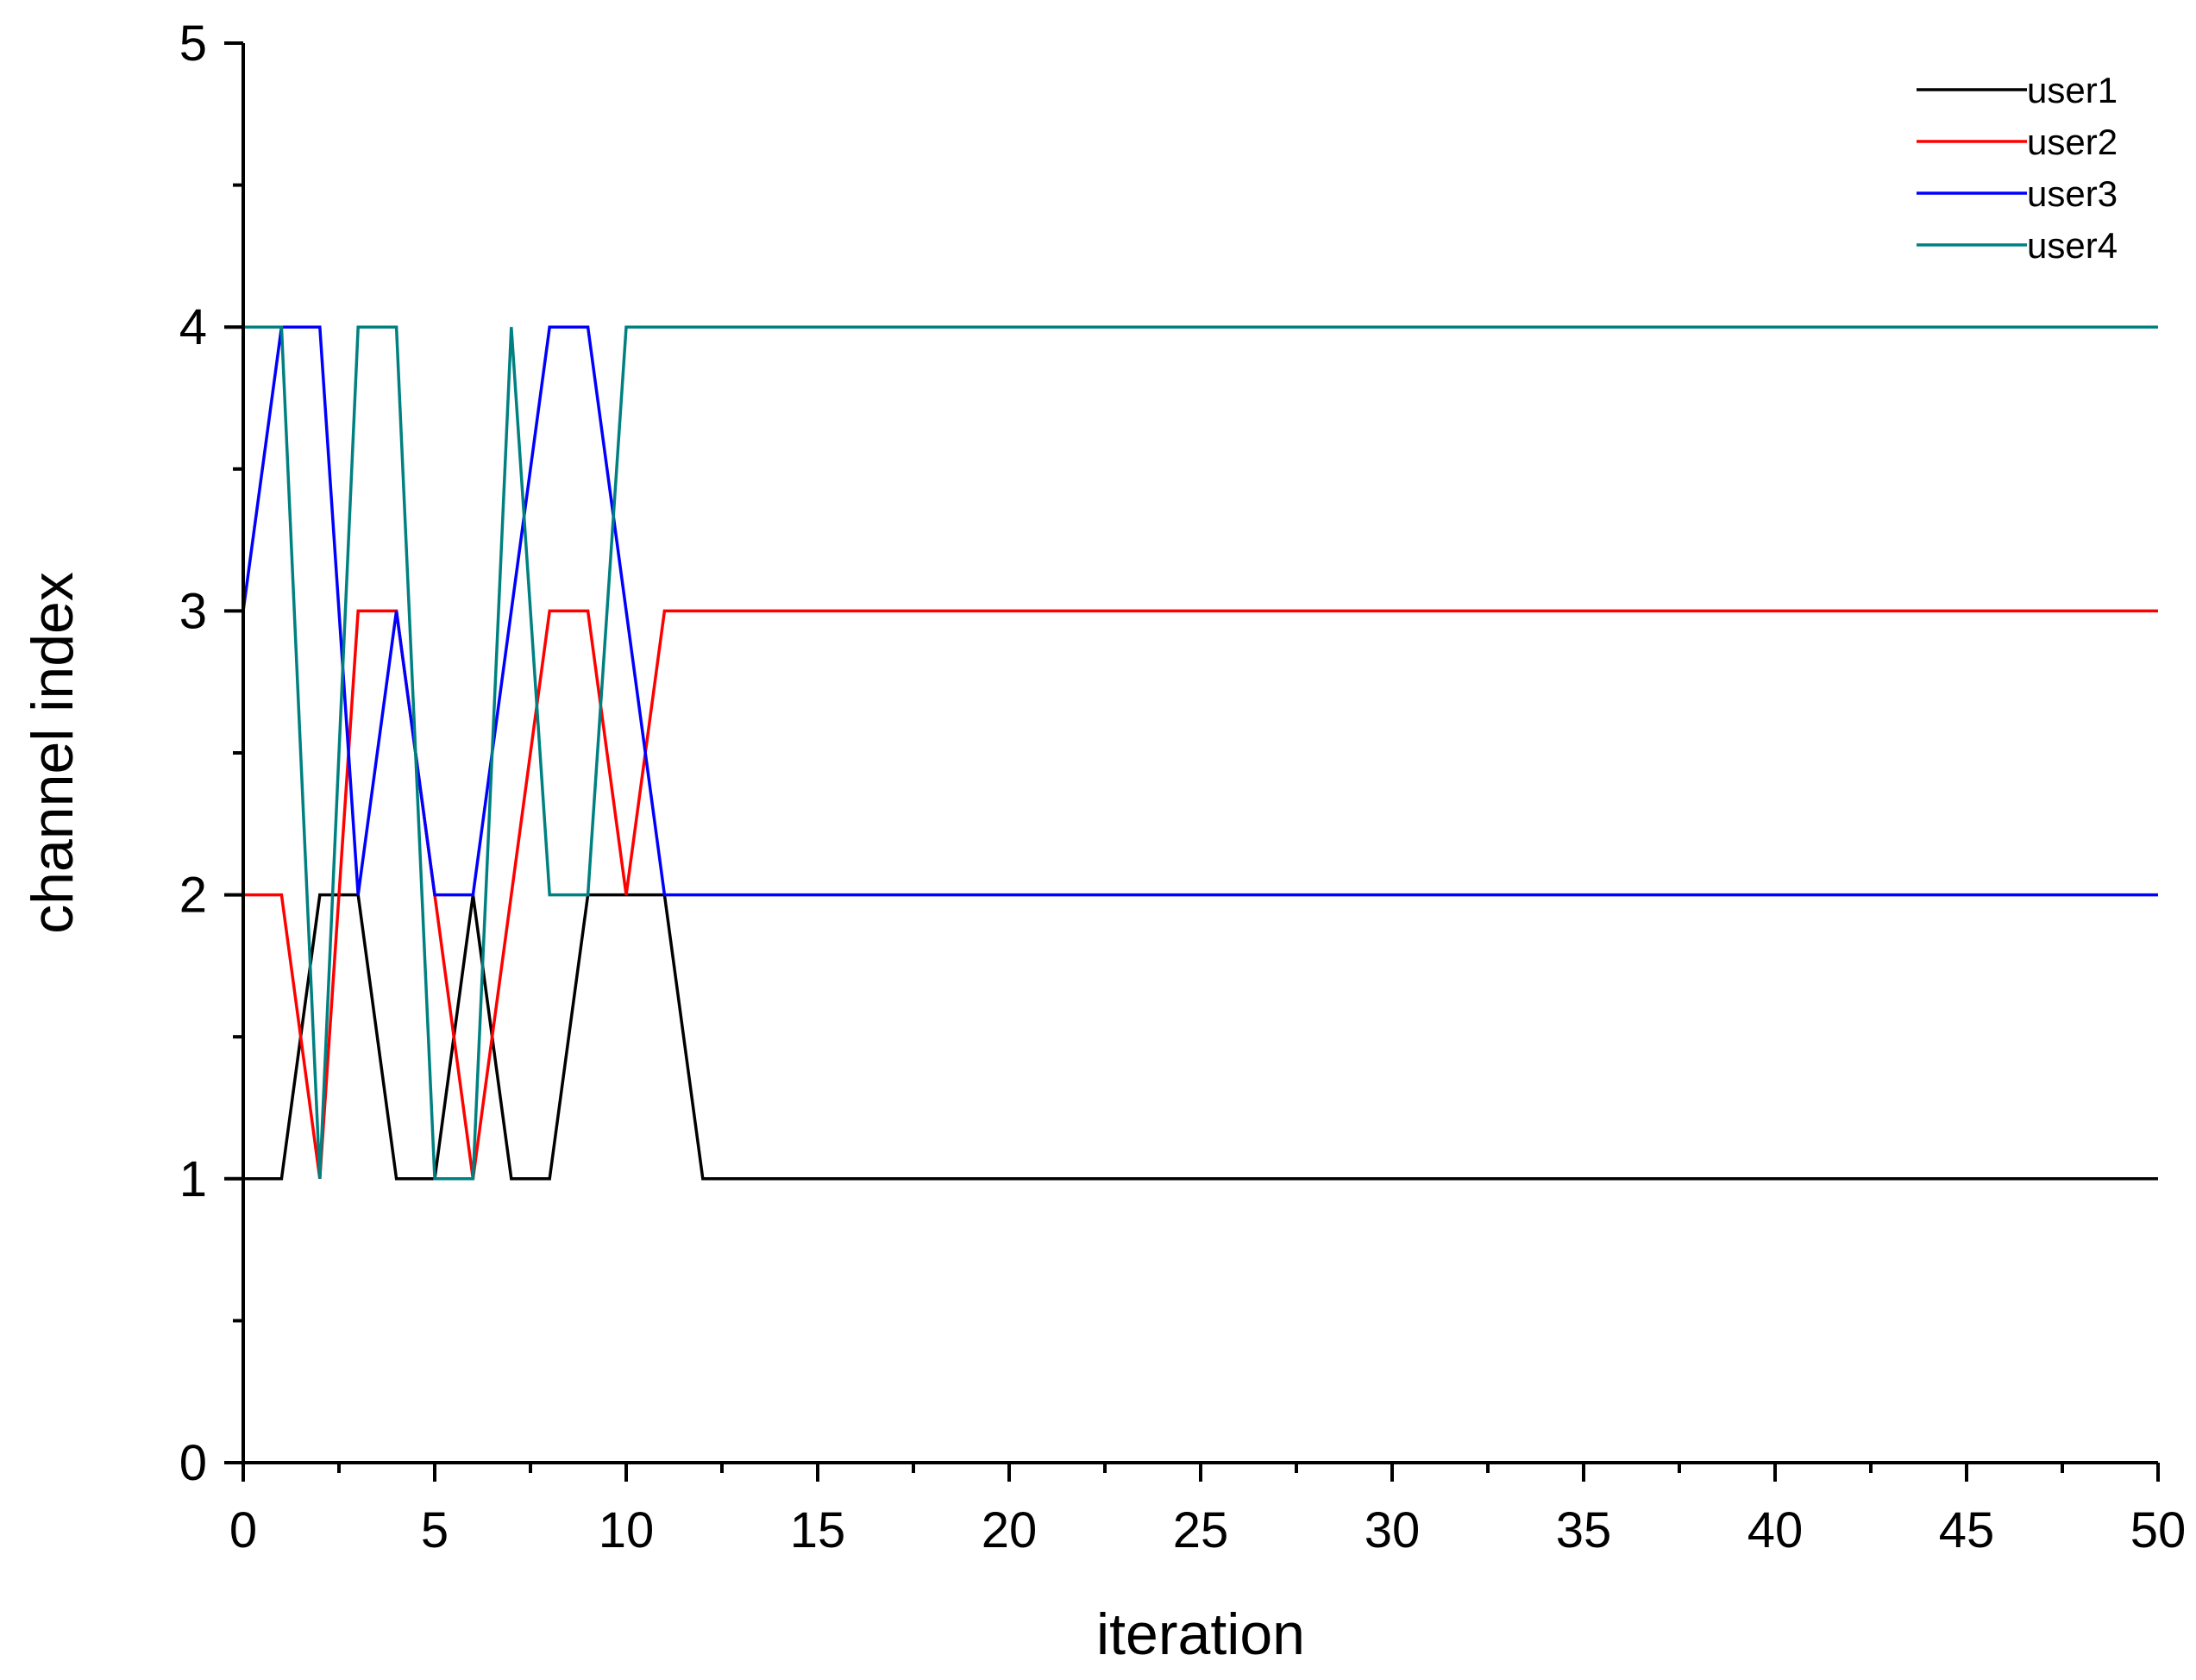  What do you see at coordinates (243, 1530) in the screenshot?
I see `x-tick-label: 0` at bounding box center [243, 1530].